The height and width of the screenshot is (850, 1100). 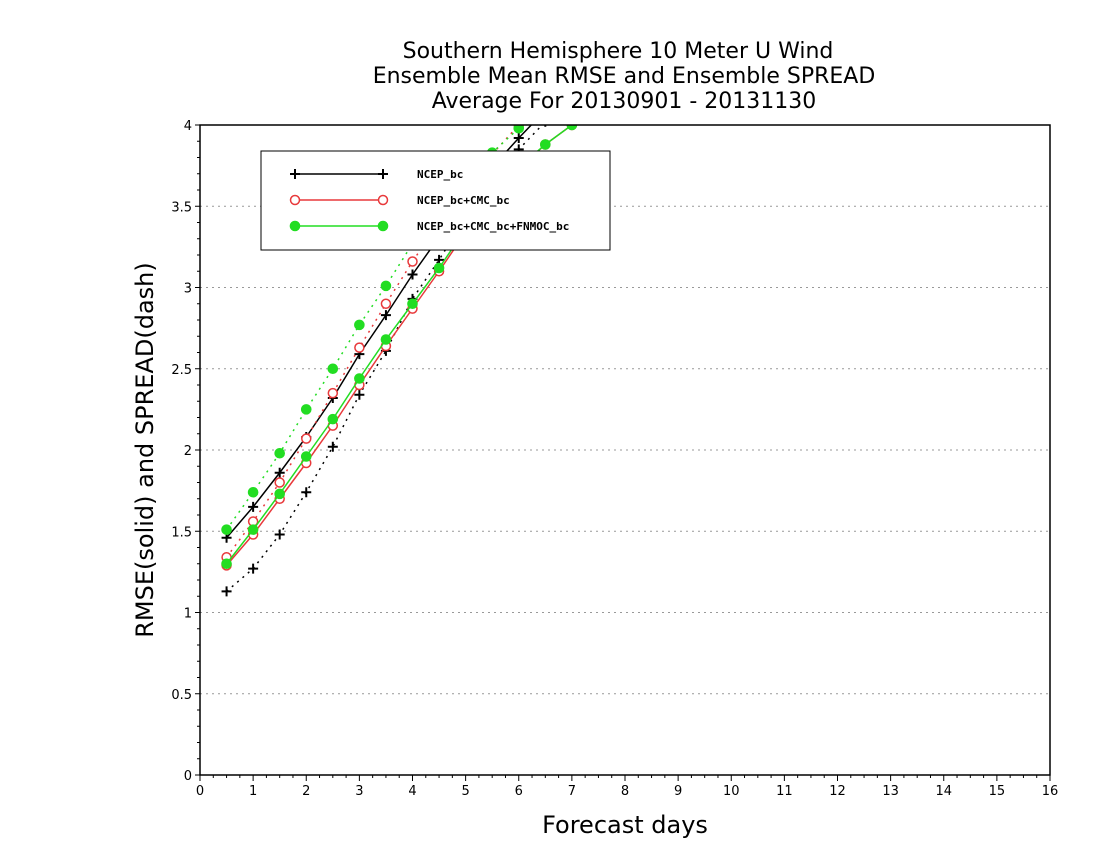 I want to click on x-tick-label: 11, so click(x=784, y=791).